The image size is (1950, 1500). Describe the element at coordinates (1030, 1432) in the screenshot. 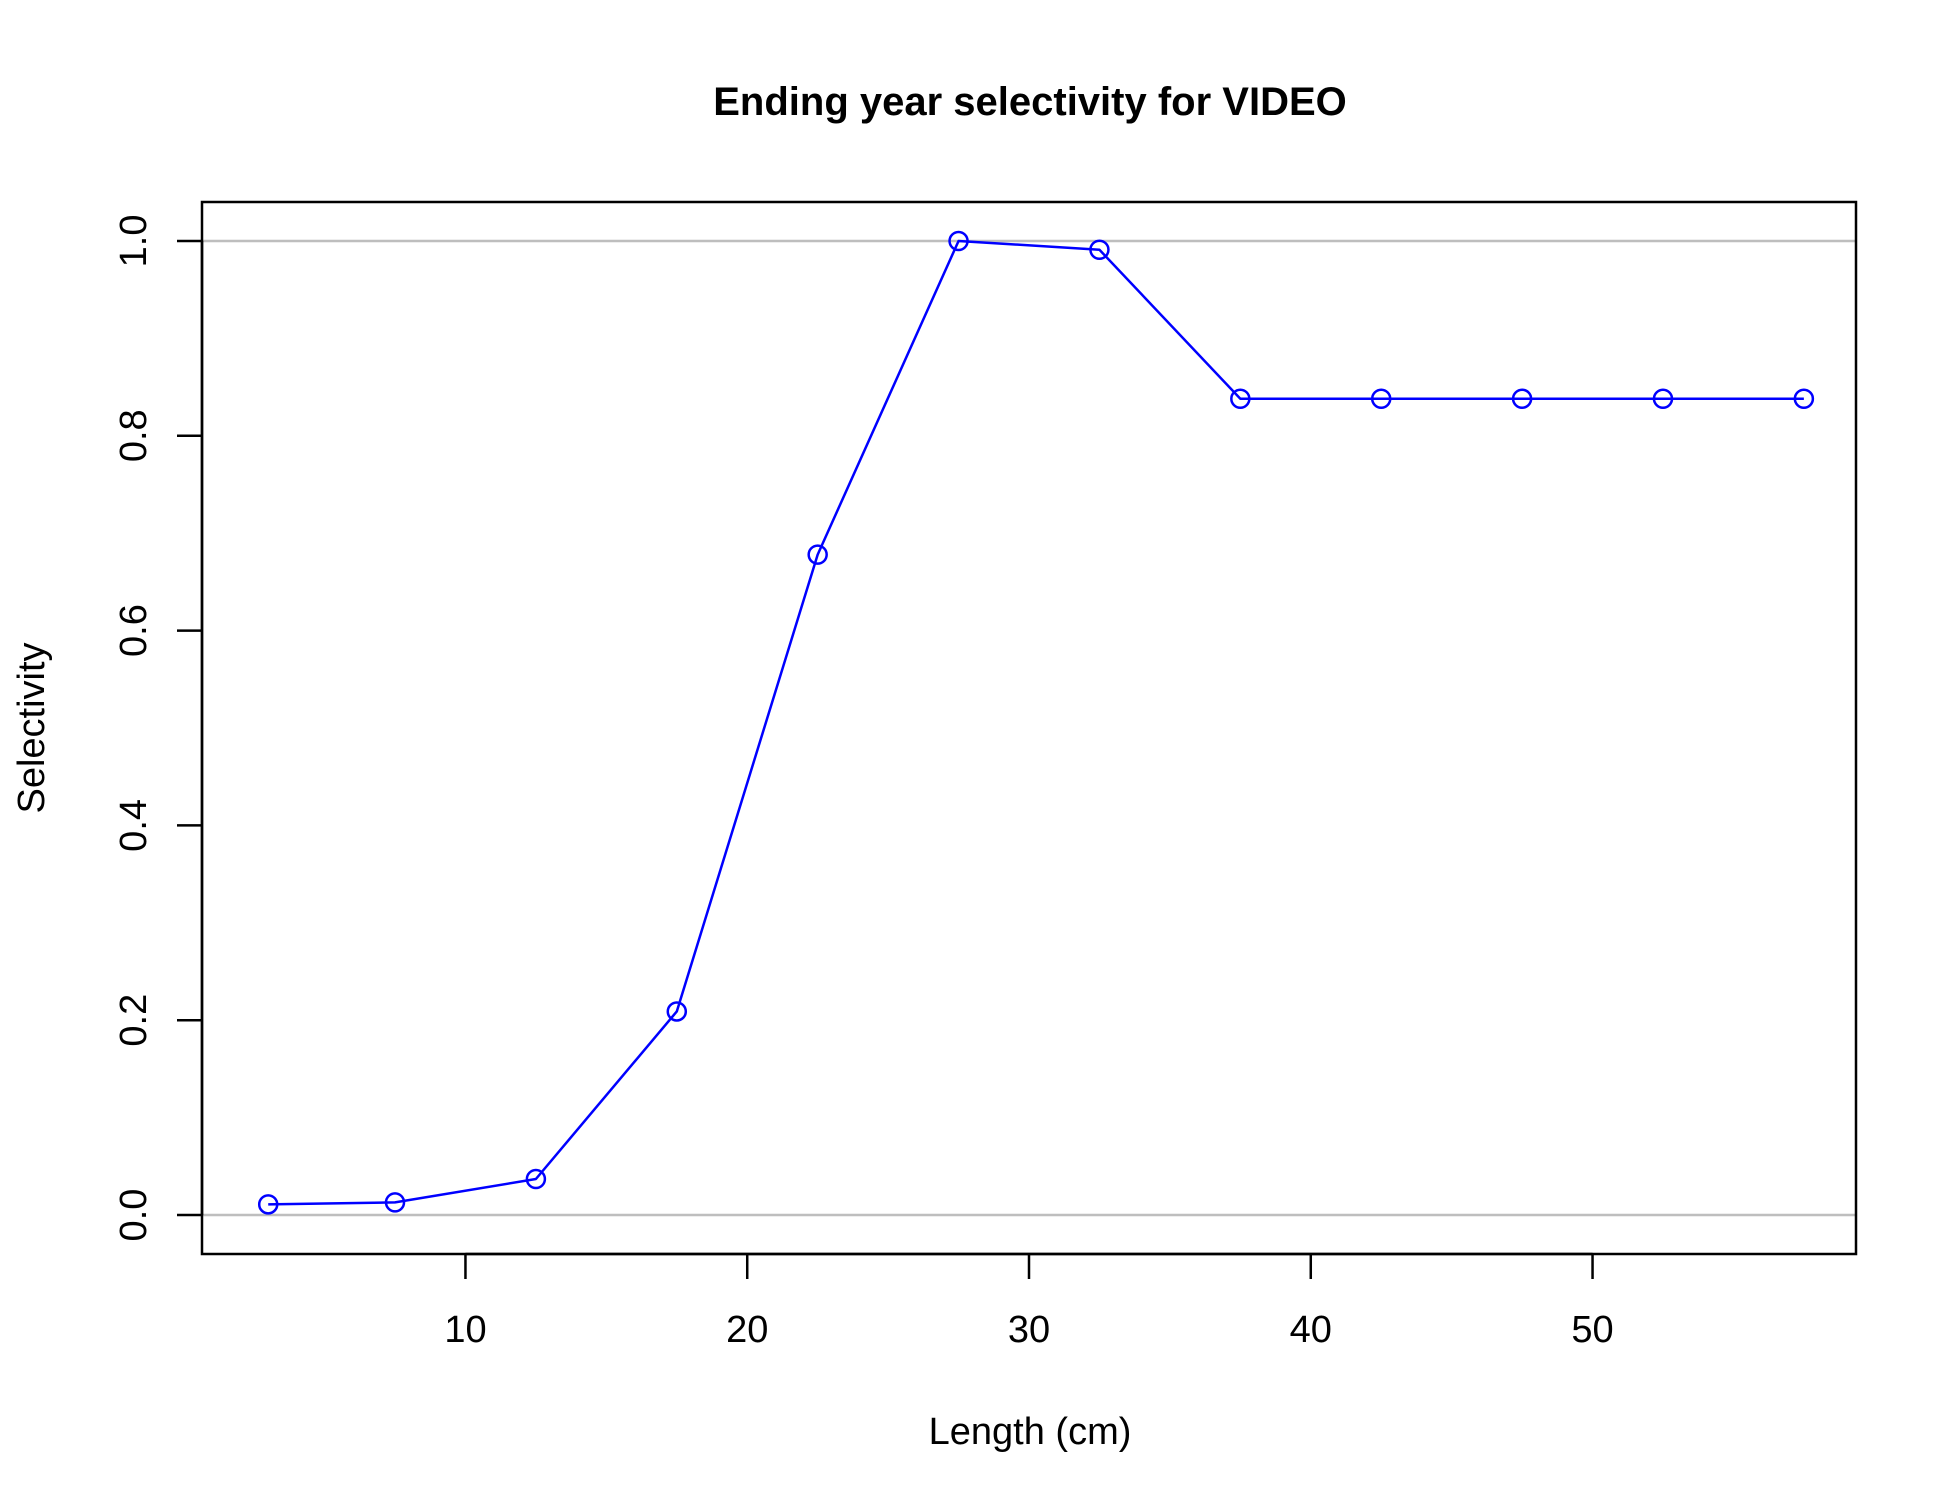

I see `x-axis-label: Length (cm)` at that location.